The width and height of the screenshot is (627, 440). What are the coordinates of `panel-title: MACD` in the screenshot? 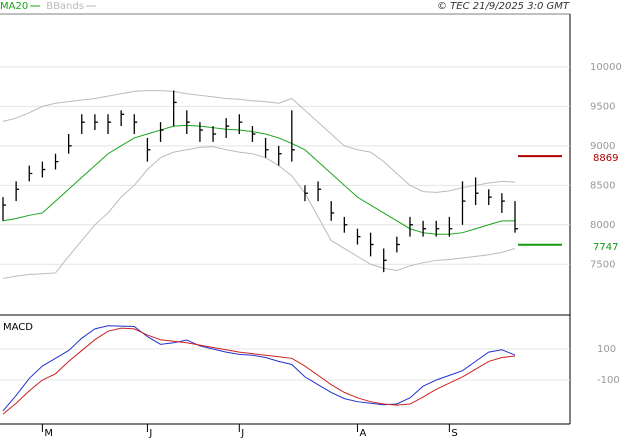 It's located at (18, 327).